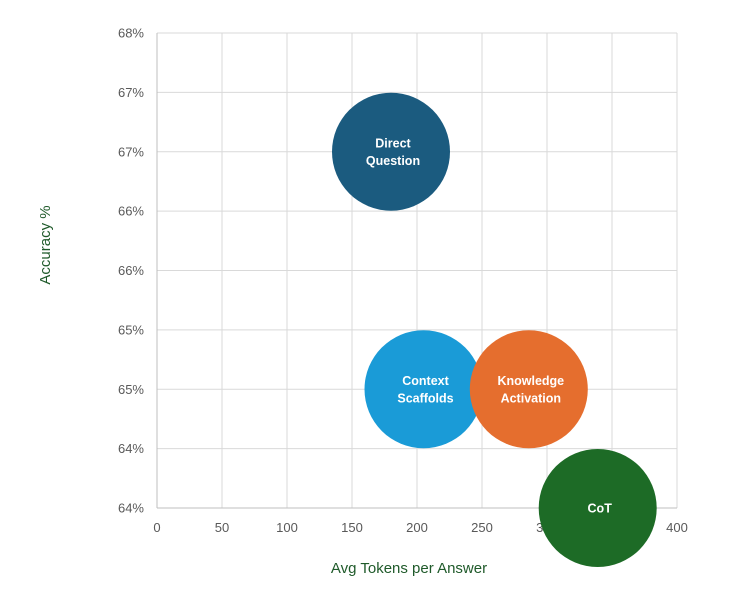  What do you see at coordinates (393, 161) in the screenshot?
I see `bubble-label: Question` at bounding box center [393, 161].